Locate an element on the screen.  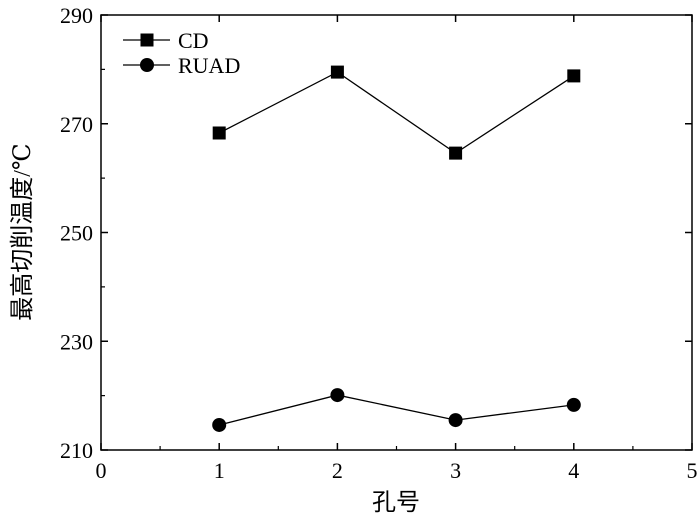
legend-marker-cd is located at coordinates (147, 40).